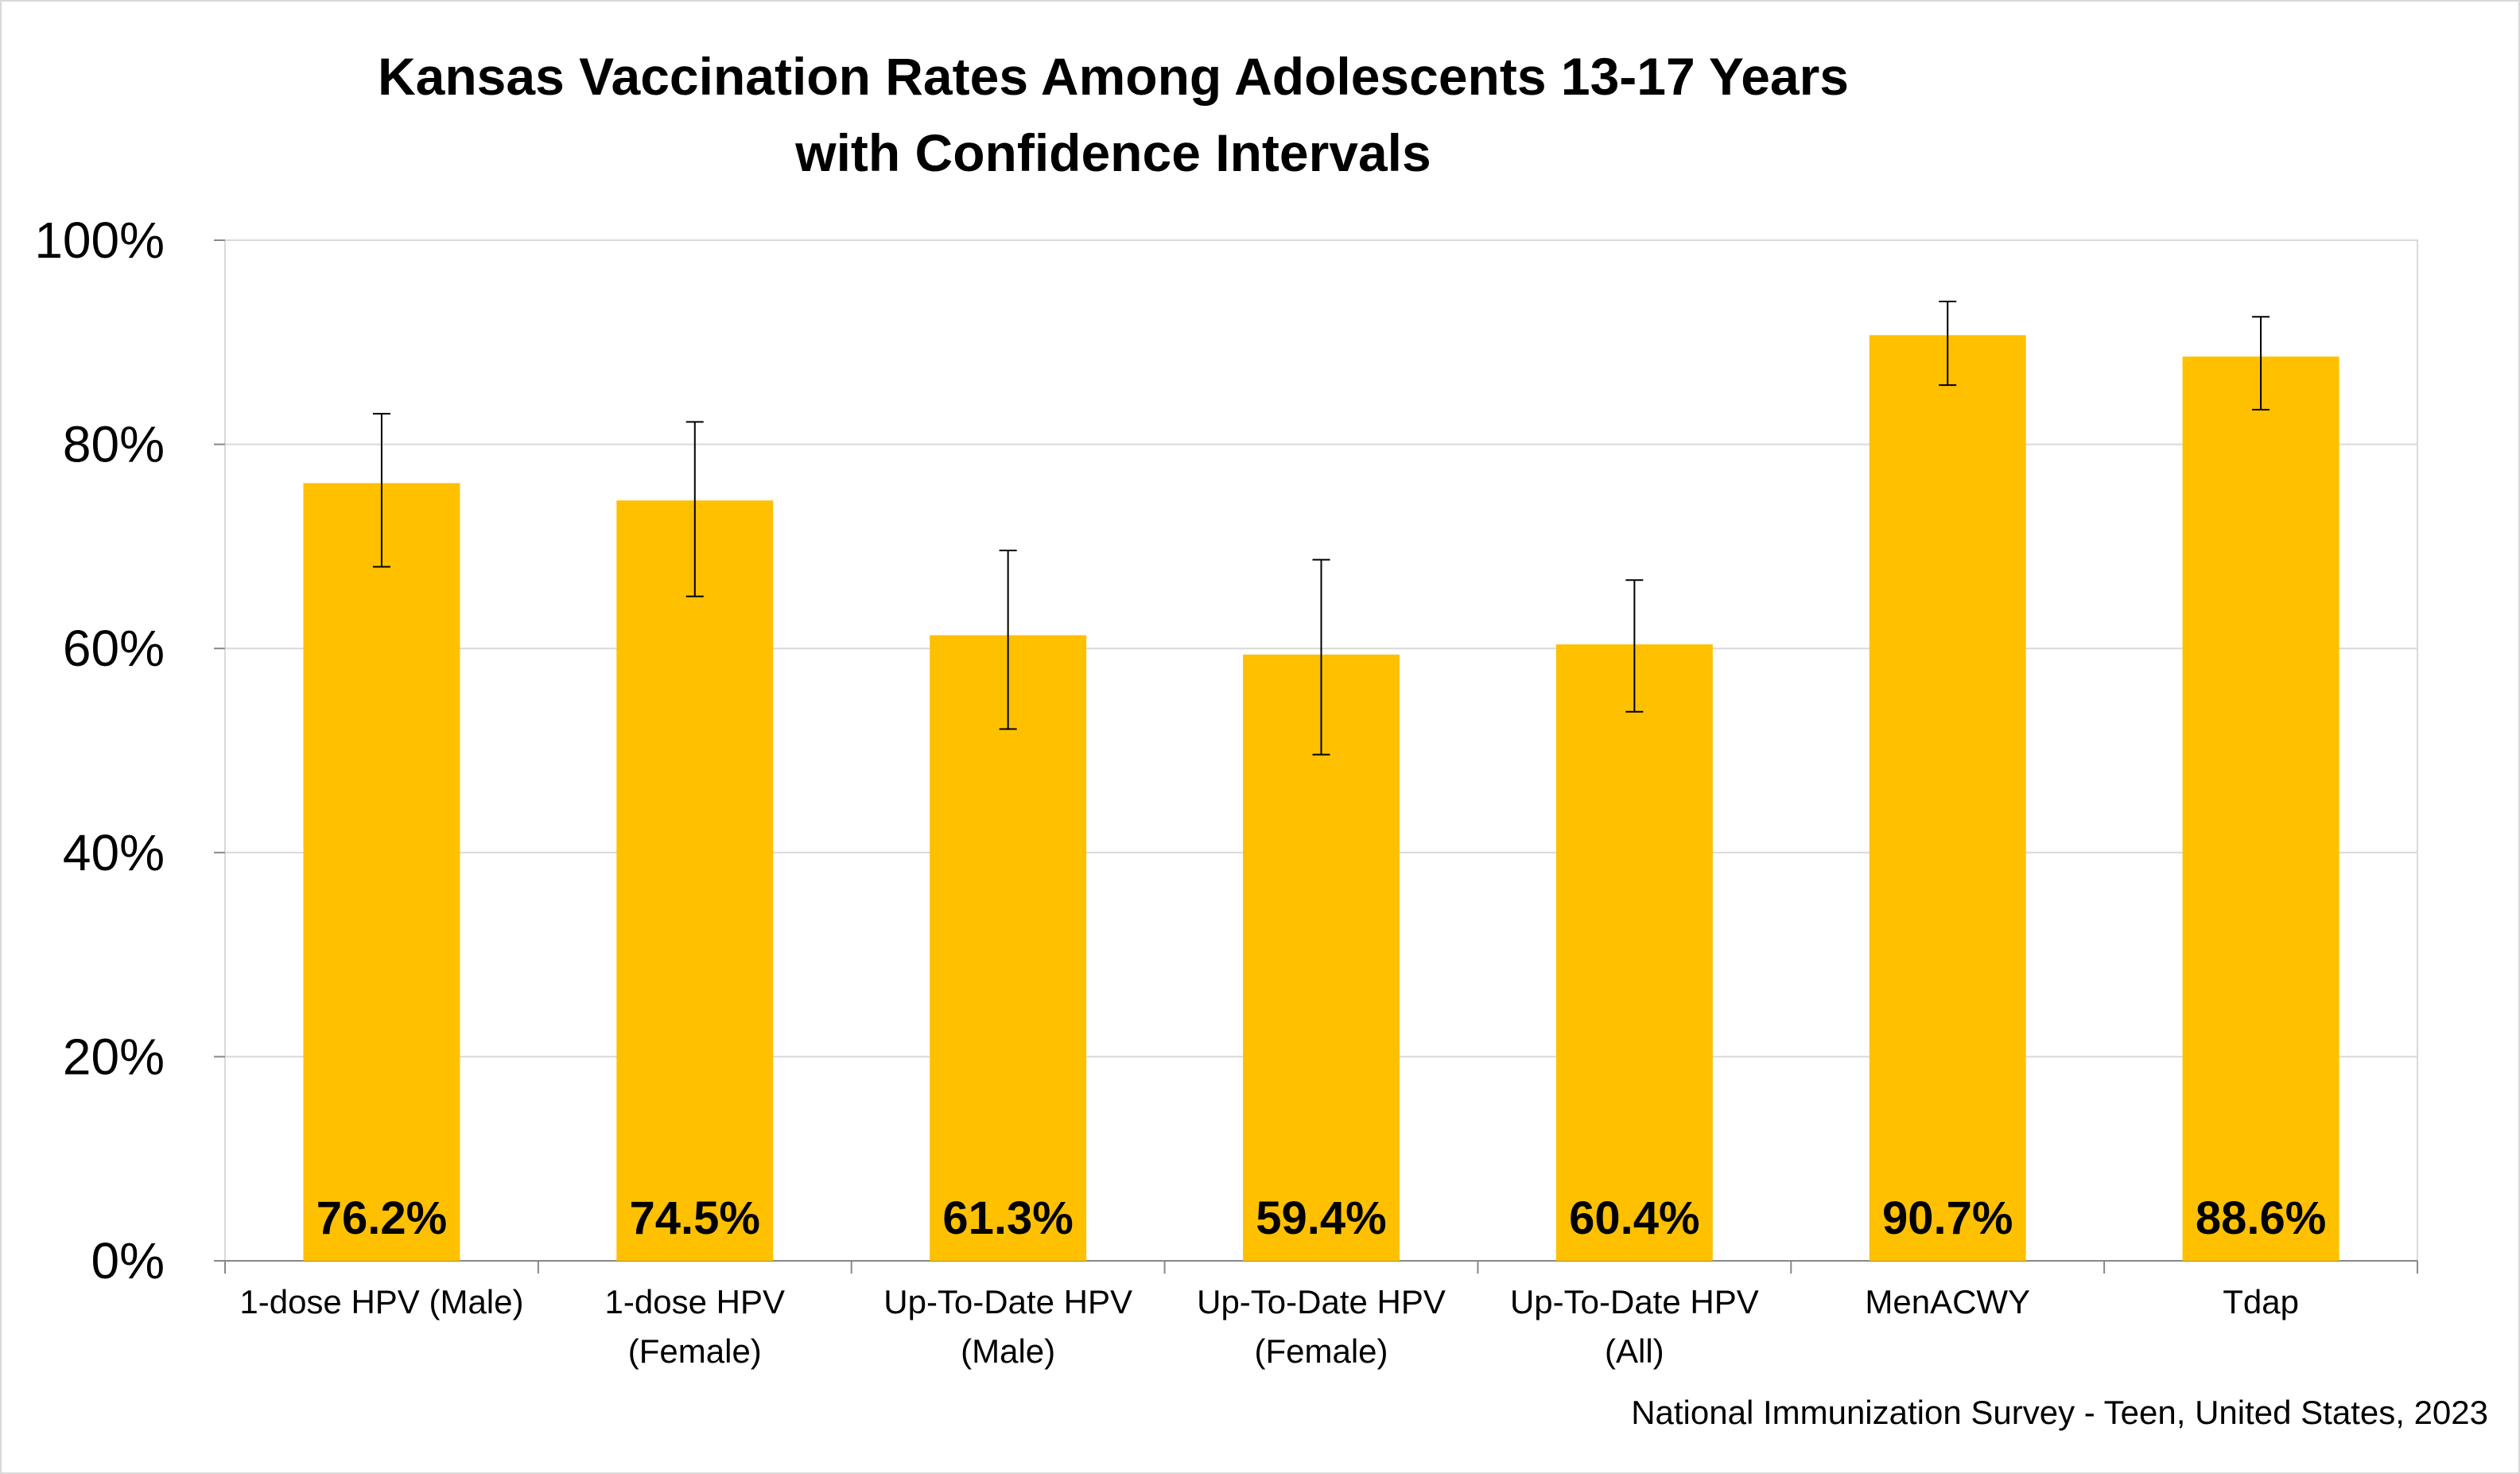  I want to click on y-tick-label: 0%, so click(128, 1261).